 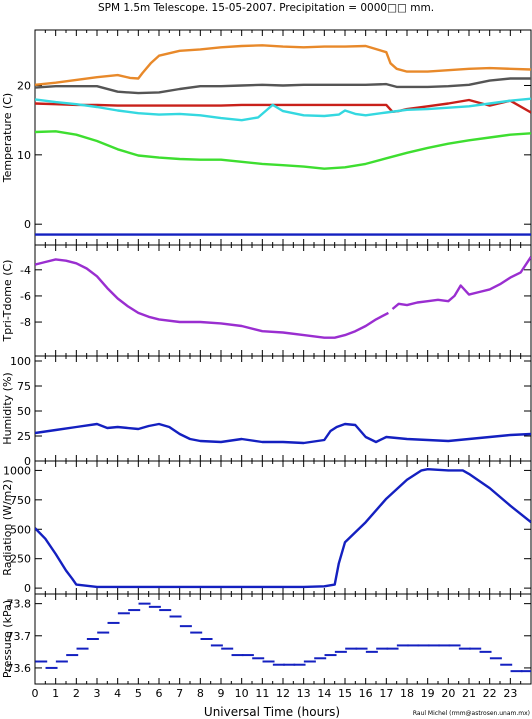 I want to click on x-tick-label: 18, so click(x=407, y=693).